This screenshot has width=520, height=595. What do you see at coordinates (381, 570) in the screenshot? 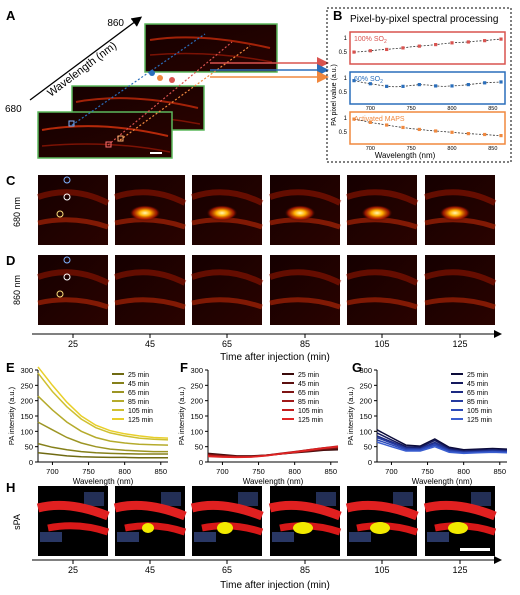
I see `h-time-tick-label: 105` at bounding box center [381, 570].